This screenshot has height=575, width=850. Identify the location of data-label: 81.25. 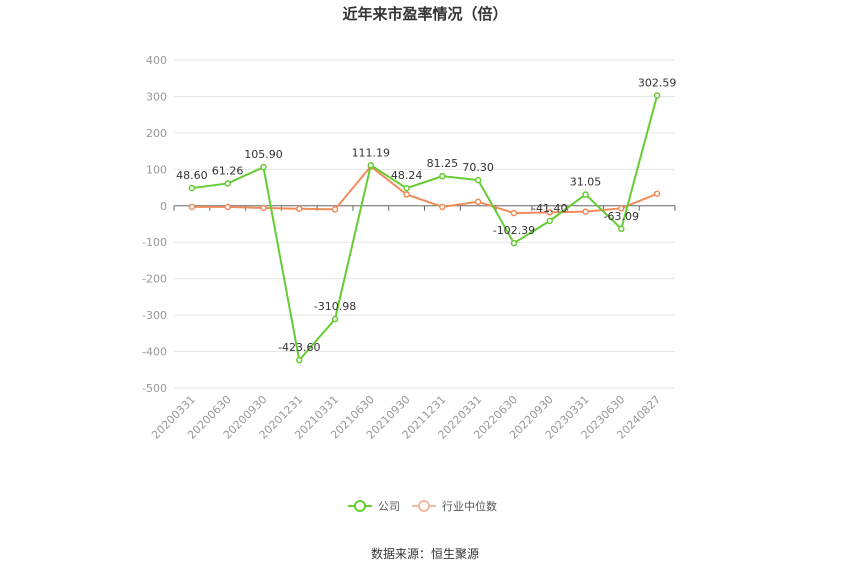
(443, 163).